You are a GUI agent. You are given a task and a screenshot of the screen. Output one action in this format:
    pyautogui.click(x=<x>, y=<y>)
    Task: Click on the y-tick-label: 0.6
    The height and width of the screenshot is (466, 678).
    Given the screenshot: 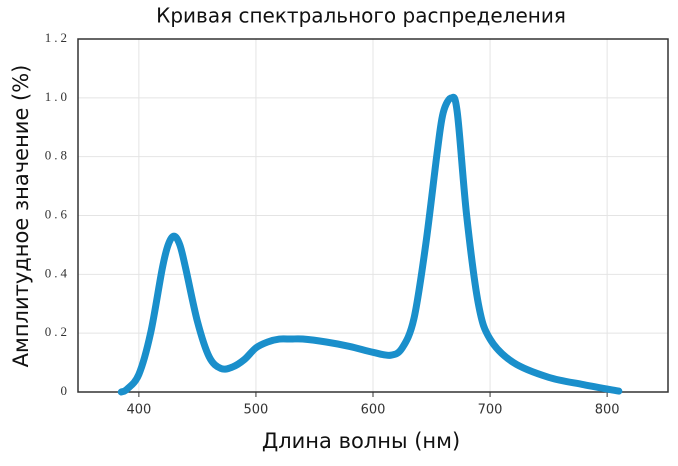 What is the action you would take?
    pyautogui.click(x=57, y=213)
    